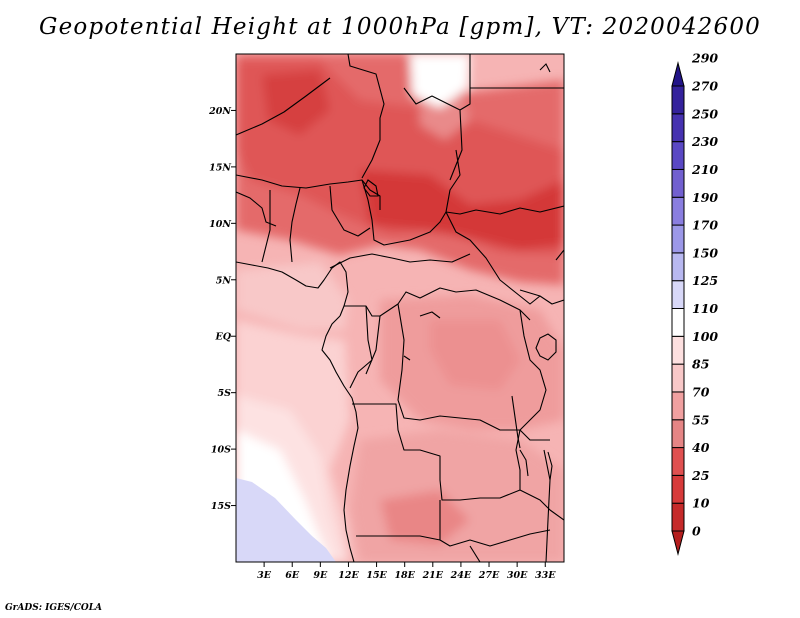  What do you see at coordinates (264, 575) in the screenshot?
I see `x-tick-label: 3E` at bounding box center [264, 575].